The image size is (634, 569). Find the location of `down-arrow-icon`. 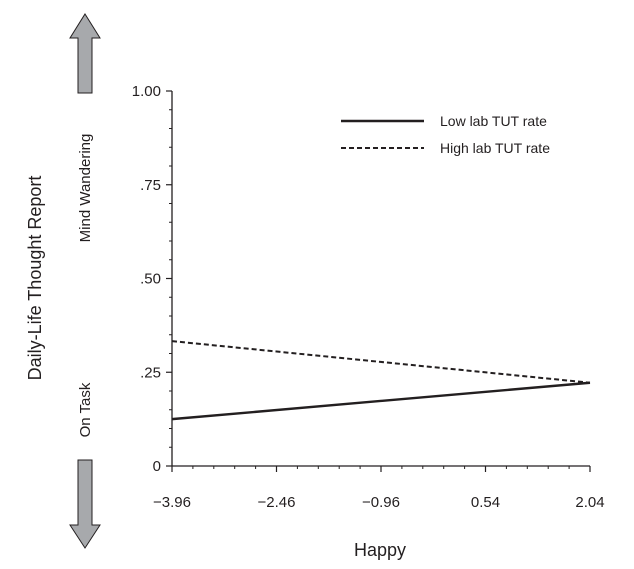

down-arrow-icon is located at coordinates (85, 504).